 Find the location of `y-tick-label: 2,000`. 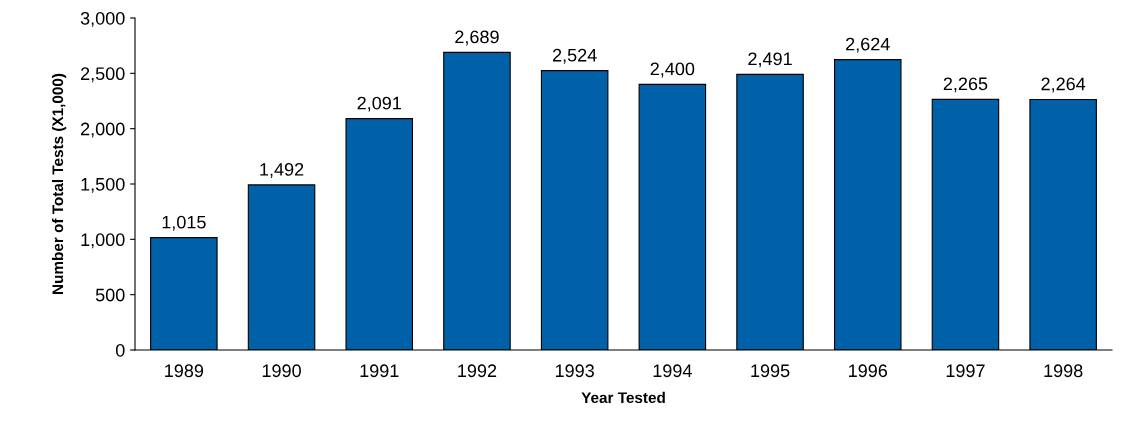

y-tick-label: 2,000 is located at coordinates (103, 130).